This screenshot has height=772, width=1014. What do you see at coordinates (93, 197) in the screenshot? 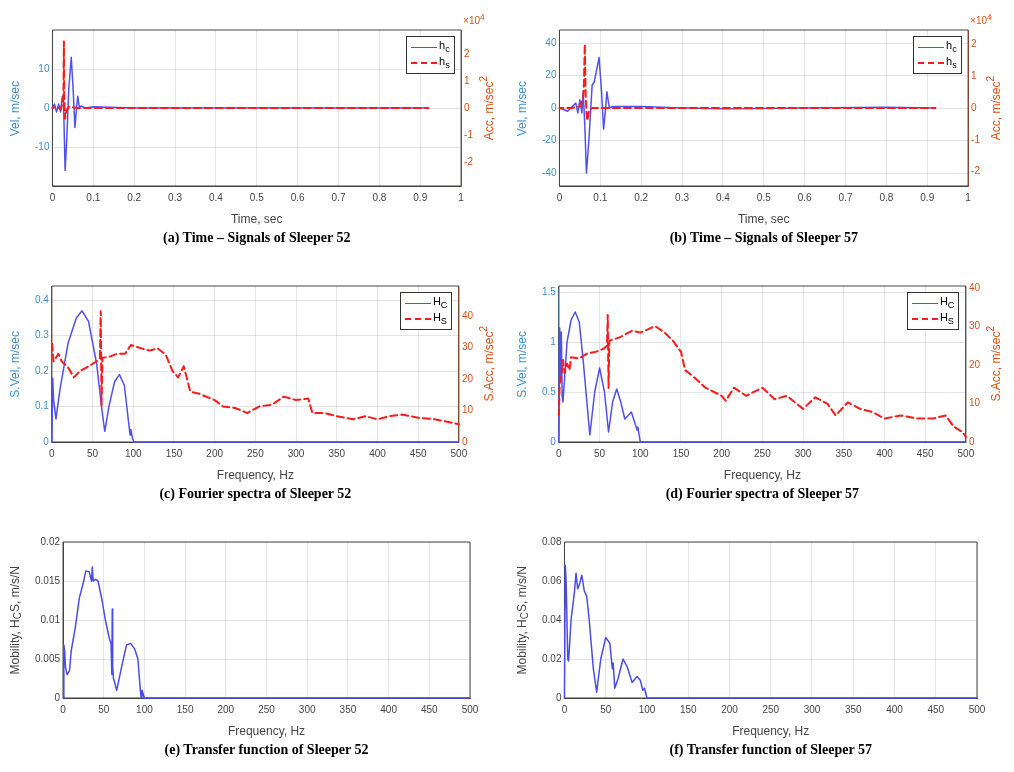
I see `x-tick-label: 0.1` at bounding box center [93, 197].